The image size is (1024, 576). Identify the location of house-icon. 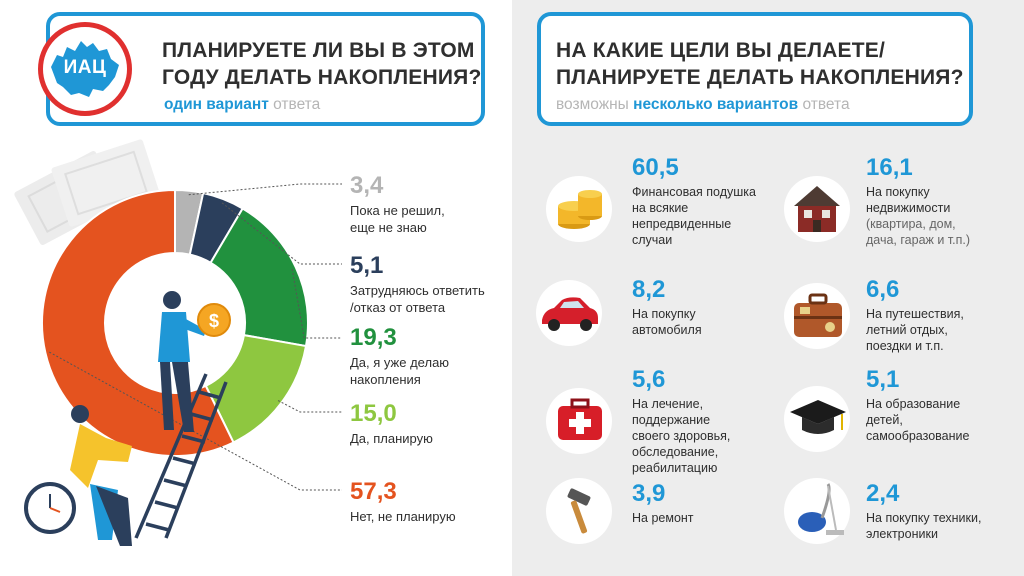
(817, 209).